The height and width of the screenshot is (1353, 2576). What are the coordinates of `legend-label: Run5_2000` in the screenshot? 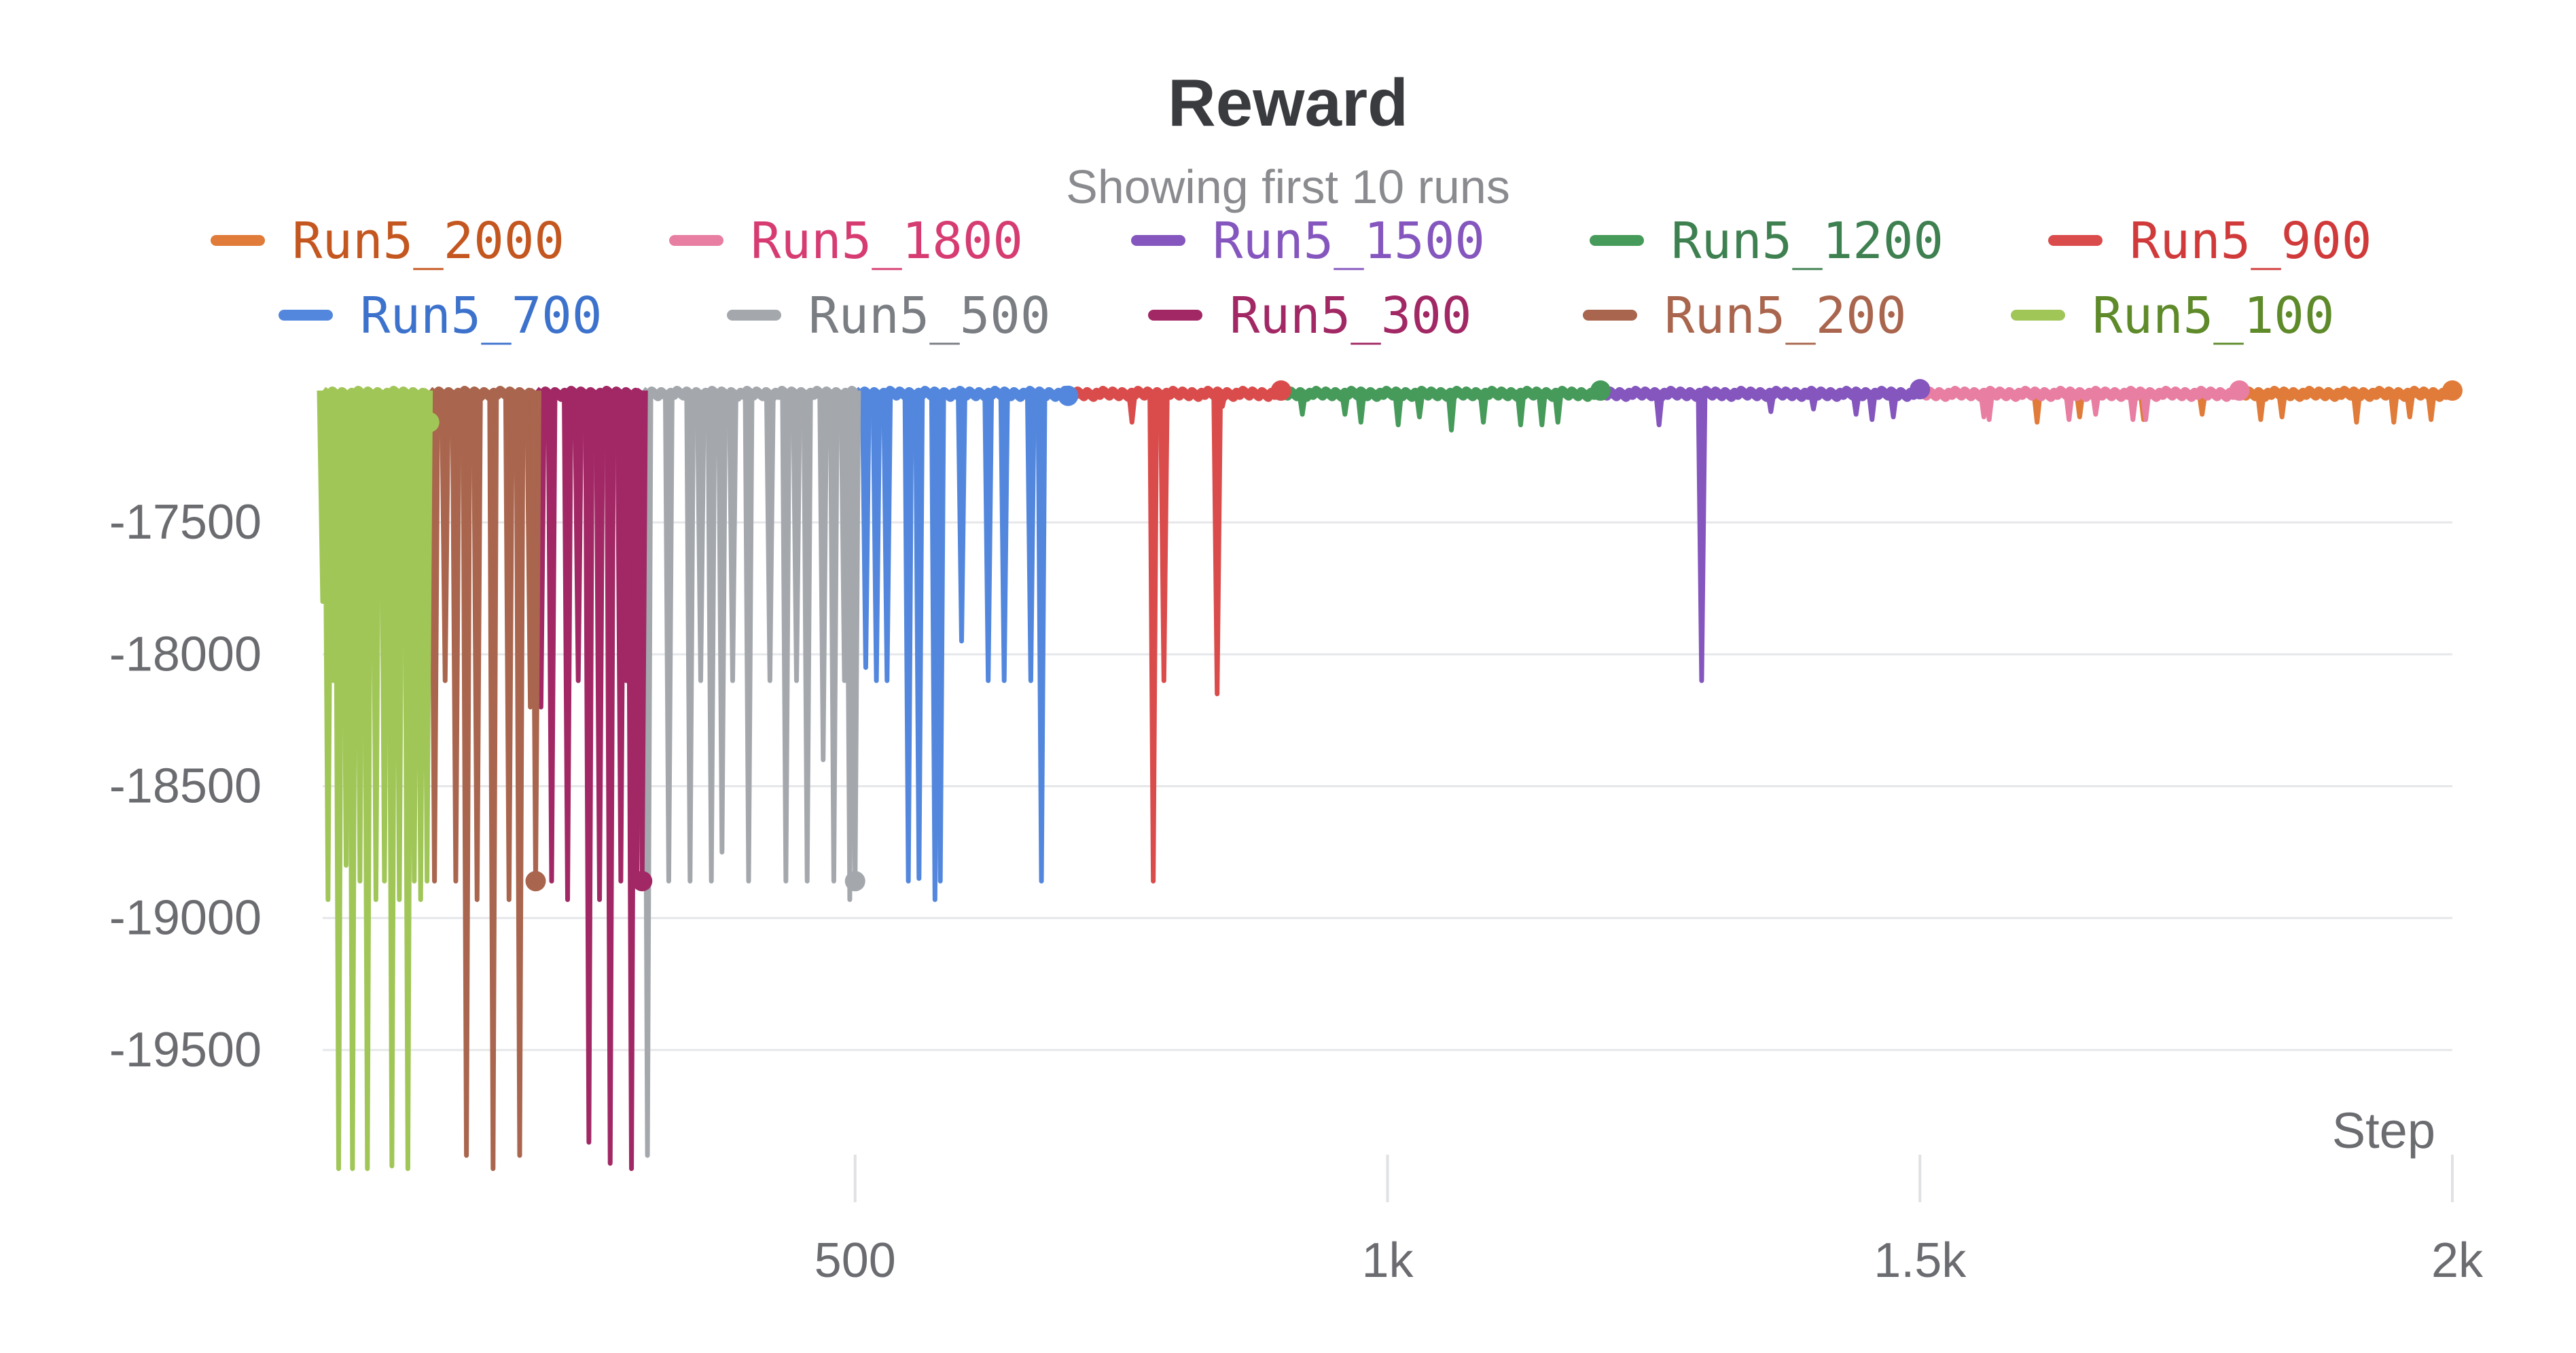 It's located at (429, 241).